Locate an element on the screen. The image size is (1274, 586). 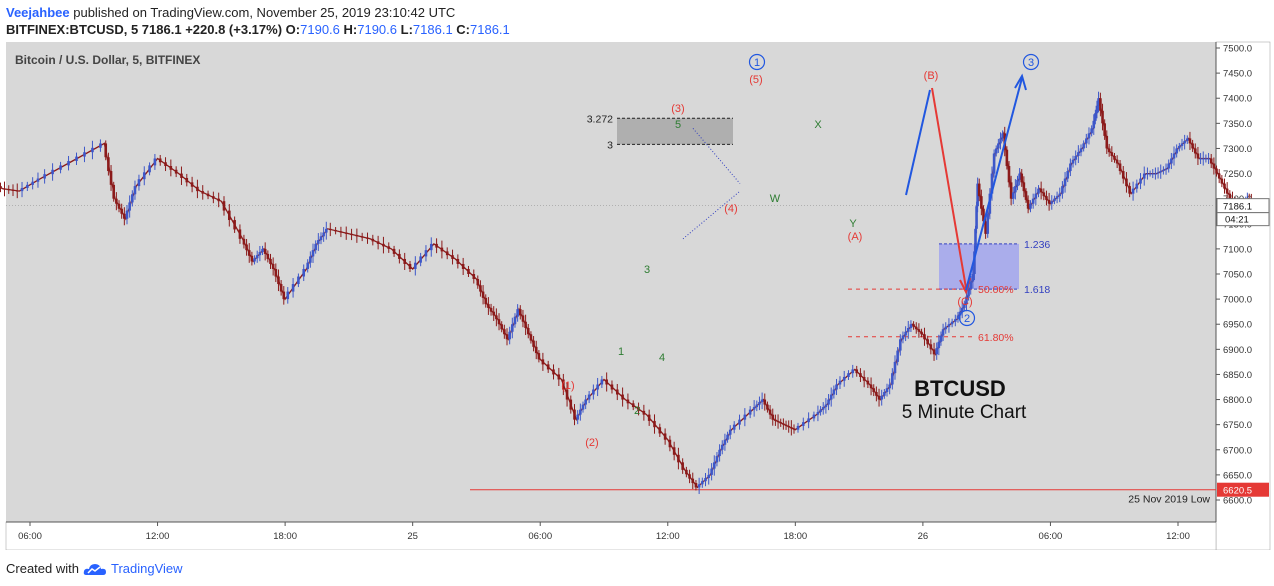
tradingview-brand: TradingView is located at coordinates (146, 568).